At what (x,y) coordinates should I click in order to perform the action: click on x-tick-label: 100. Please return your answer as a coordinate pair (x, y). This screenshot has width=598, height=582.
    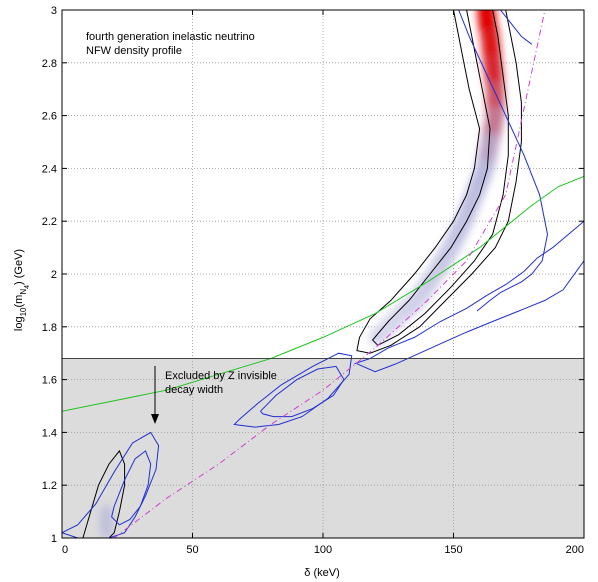
    Looking at the image, I should click on (323, 550).